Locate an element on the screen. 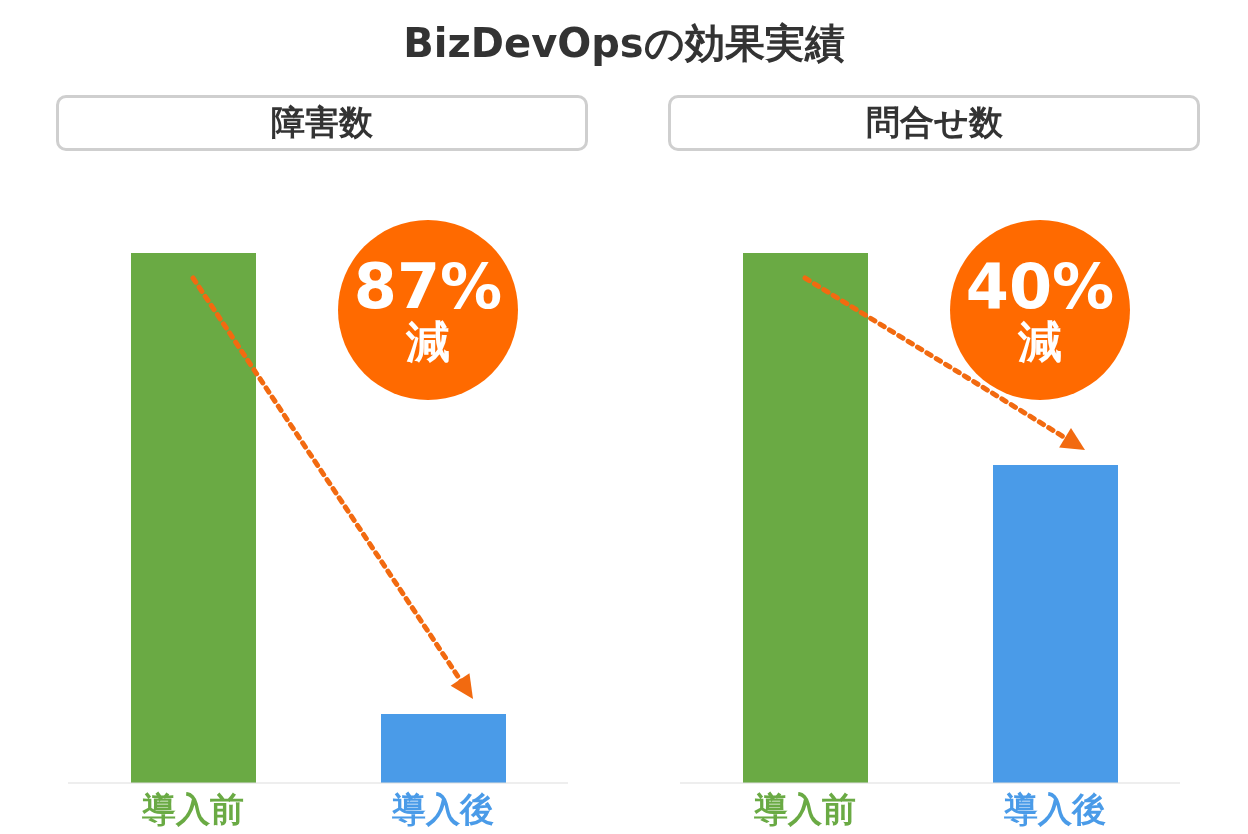  annotation: 40%減 is located at coordinates (1040, 309).